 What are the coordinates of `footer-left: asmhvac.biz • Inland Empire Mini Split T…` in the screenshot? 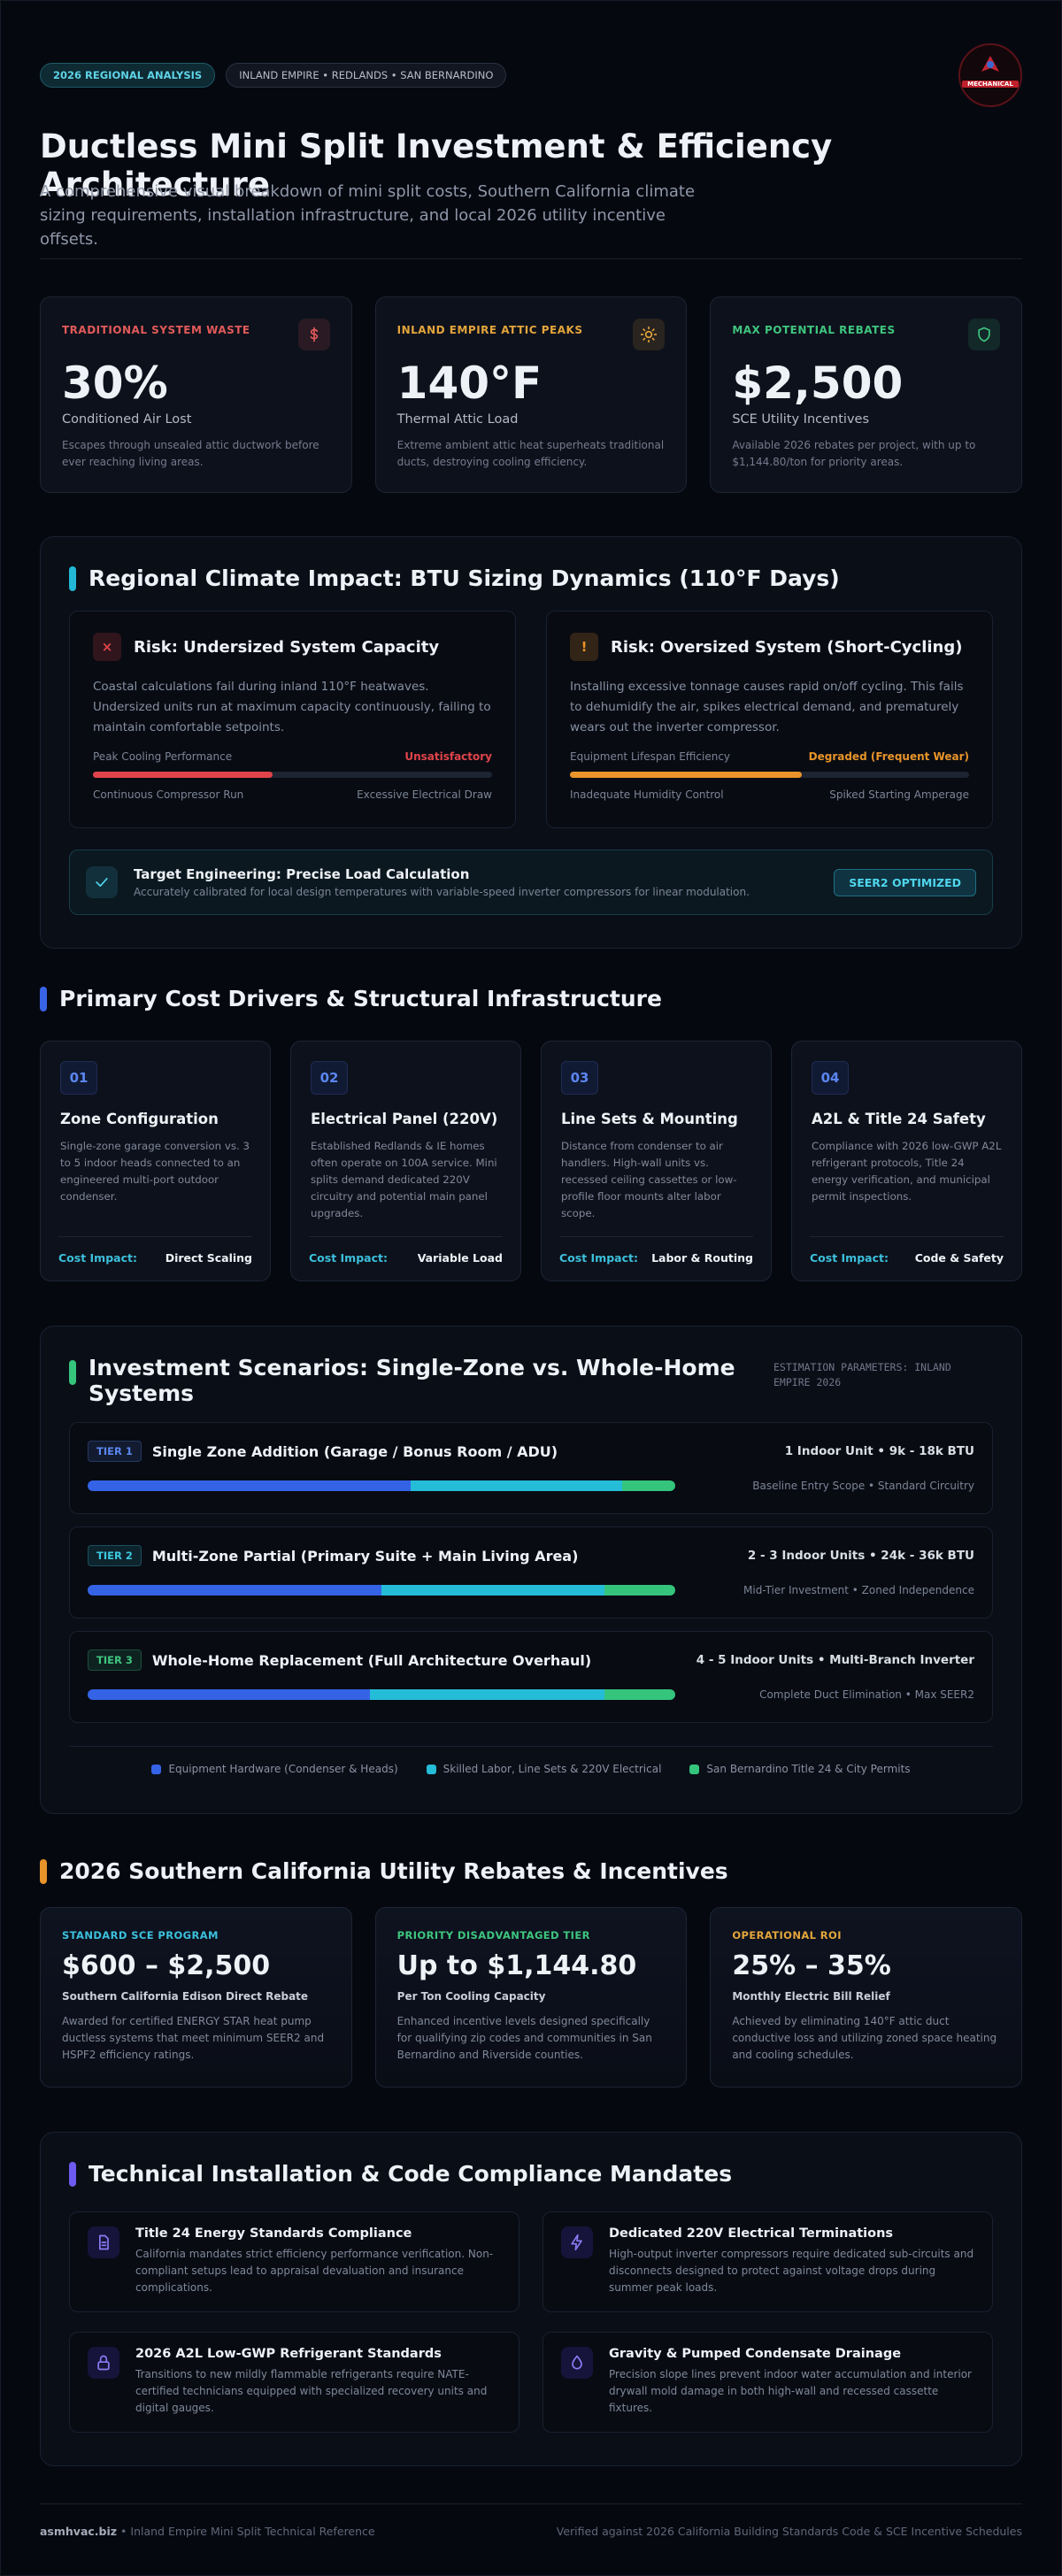 It's located at (207, 2531).